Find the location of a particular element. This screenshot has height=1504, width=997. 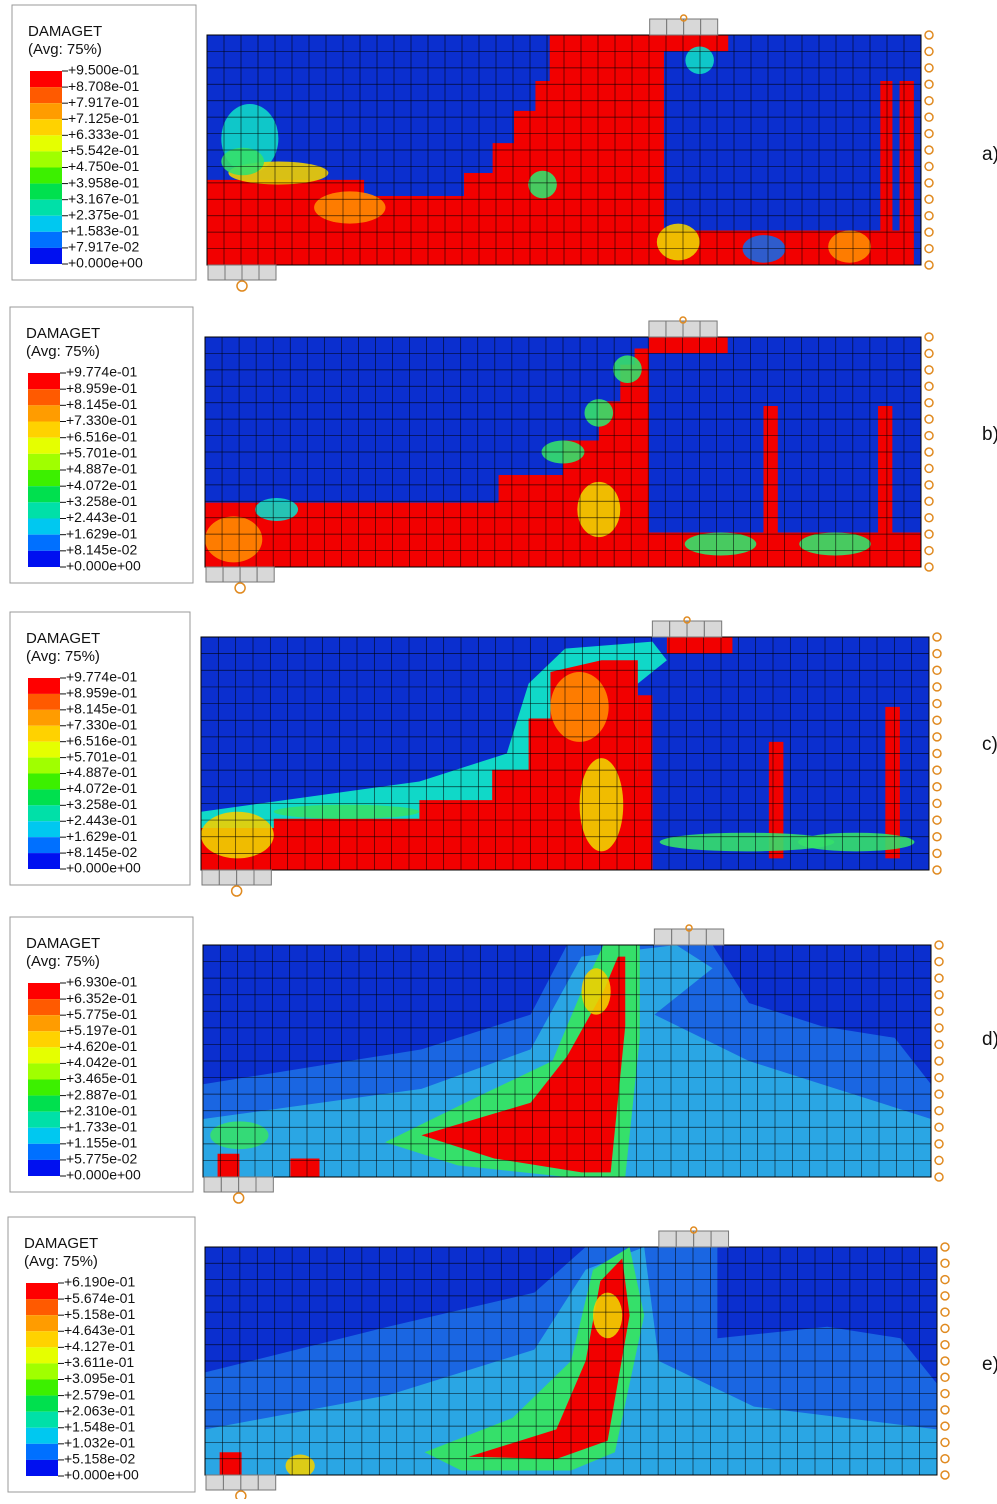

legend-label: +4.750e-01 is located at coordinates (103, 166).